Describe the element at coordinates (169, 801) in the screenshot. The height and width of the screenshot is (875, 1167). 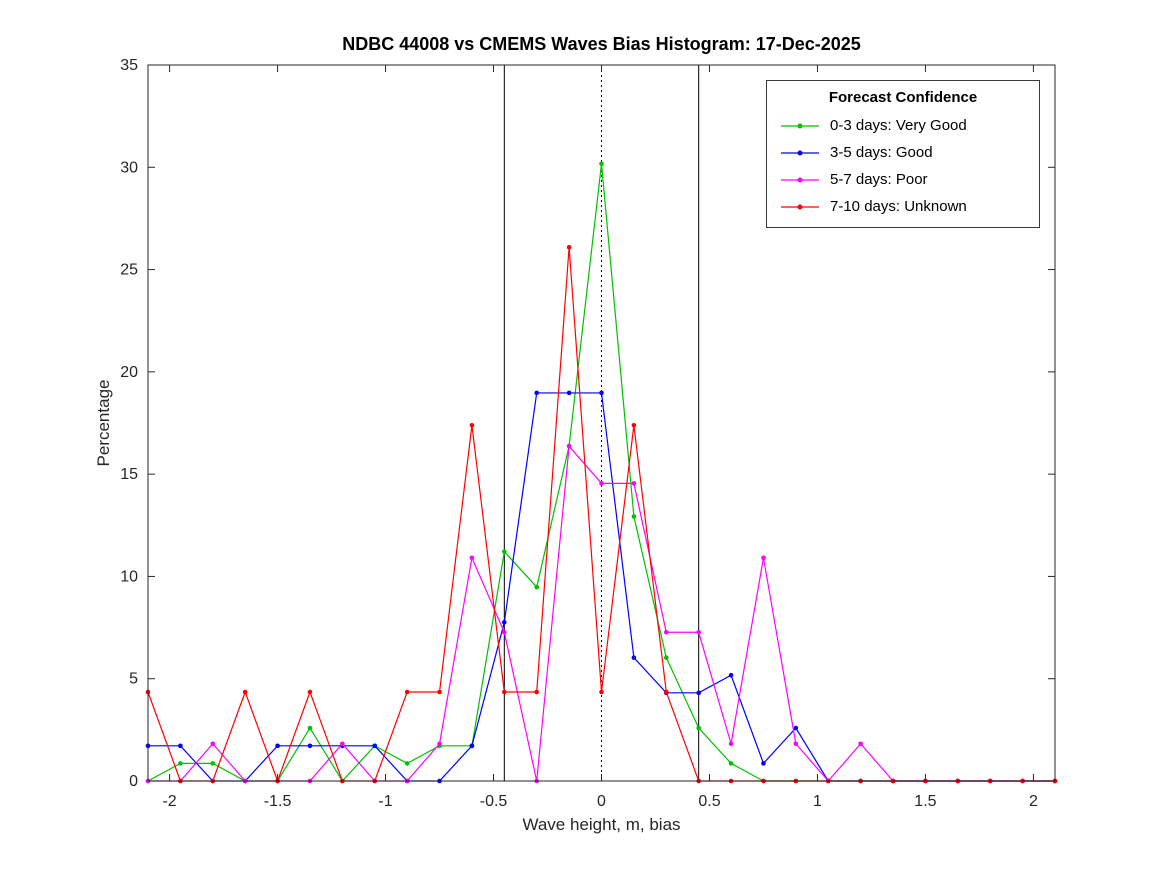
I see `x-tick-label: -2` at that location.